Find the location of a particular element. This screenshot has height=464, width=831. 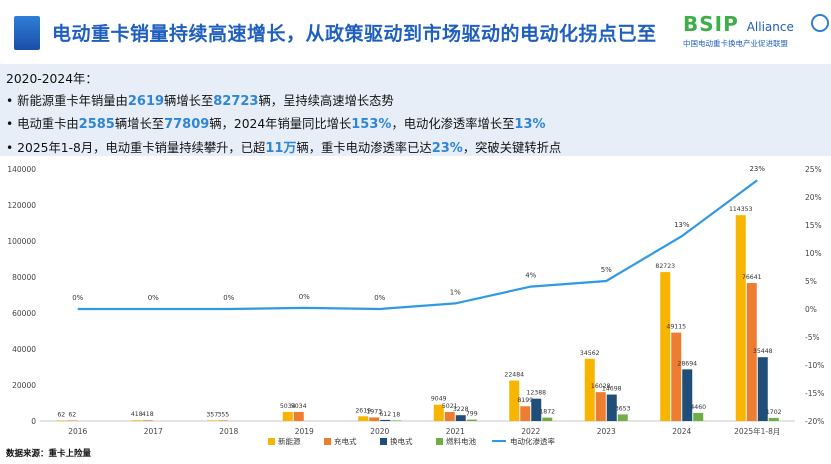

logo-alliance: Alliance is located at coordinates (770, 27).